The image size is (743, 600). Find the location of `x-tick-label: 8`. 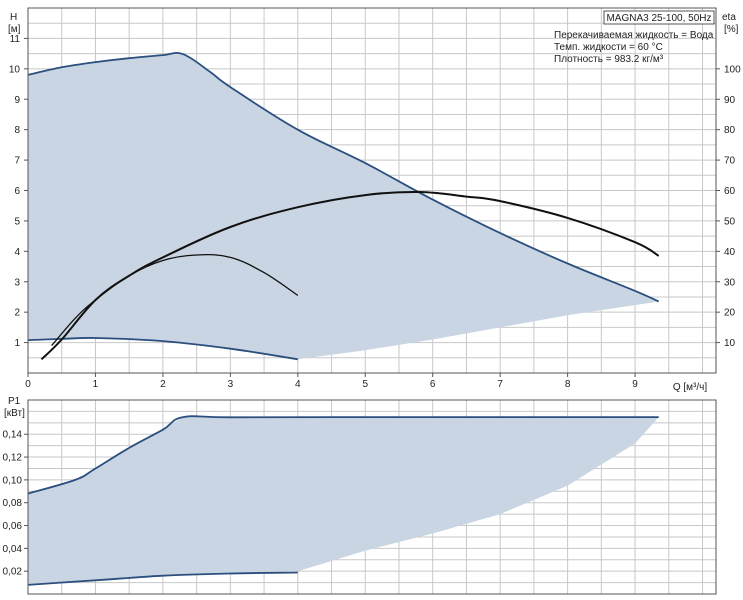

x-tick-label: 8 is located at coordinates (568, 384).